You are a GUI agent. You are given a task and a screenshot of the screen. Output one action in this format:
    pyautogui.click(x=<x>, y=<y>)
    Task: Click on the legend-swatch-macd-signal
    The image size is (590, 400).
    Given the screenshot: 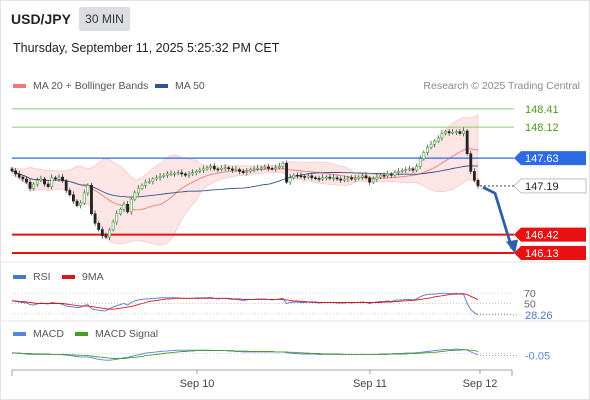 What is the action you would take?
    pyautogui.click(x=81, y=334)
    